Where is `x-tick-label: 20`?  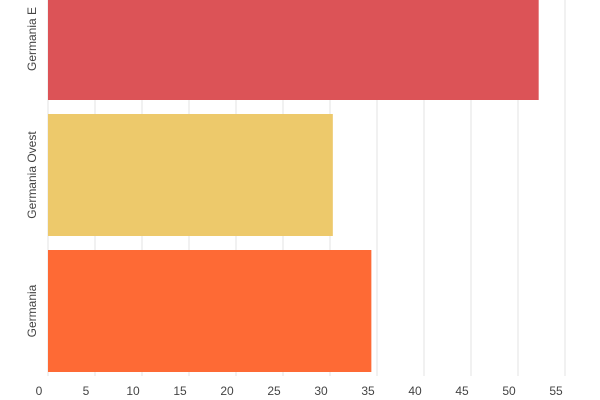 x-tick-label: 20 is located at coordinates (227, 391).